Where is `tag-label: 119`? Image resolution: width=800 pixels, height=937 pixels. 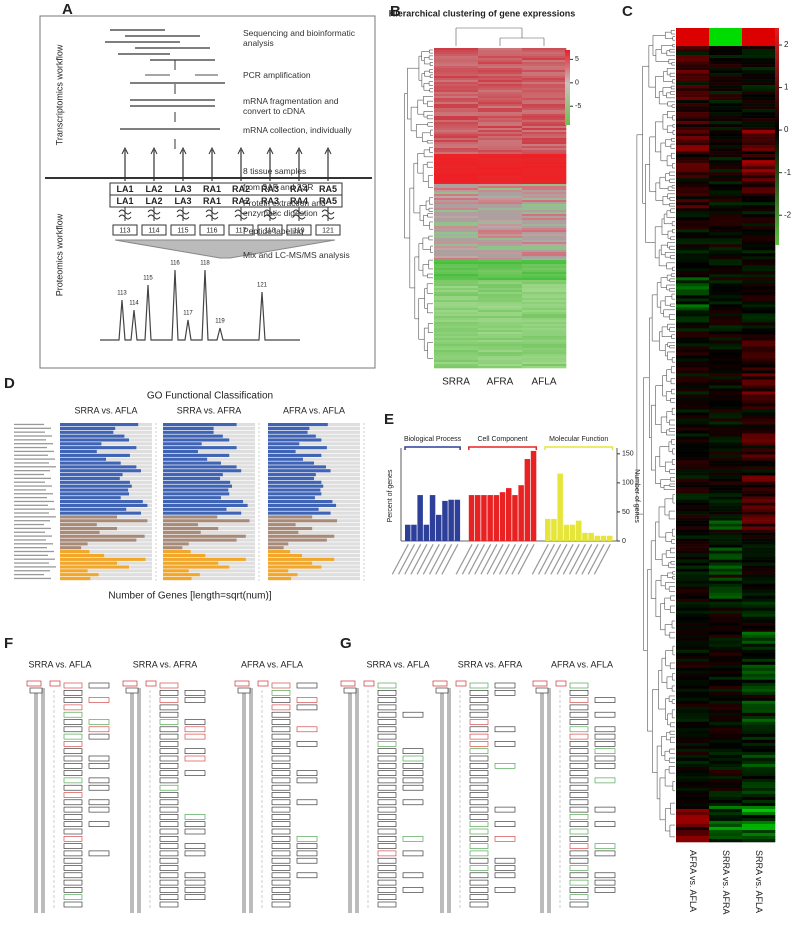
tag-label: 119 is located at coordinates (298, 230).